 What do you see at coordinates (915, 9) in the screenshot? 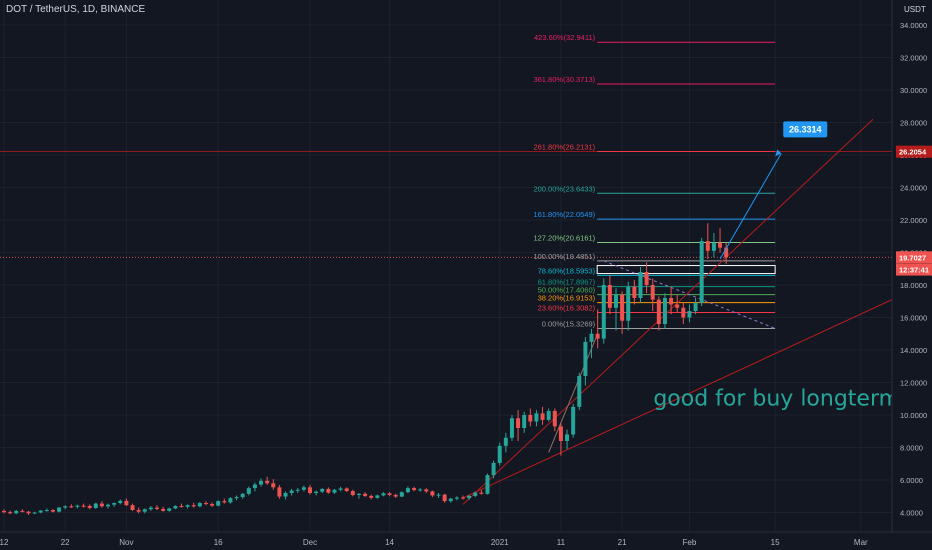
I see `currency-label: USDT` at bounding box center [915, 9].